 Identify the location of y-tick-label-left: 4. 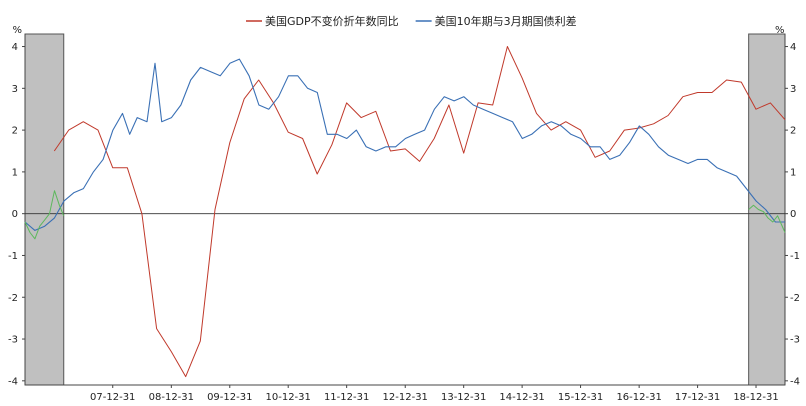
(15, 47).